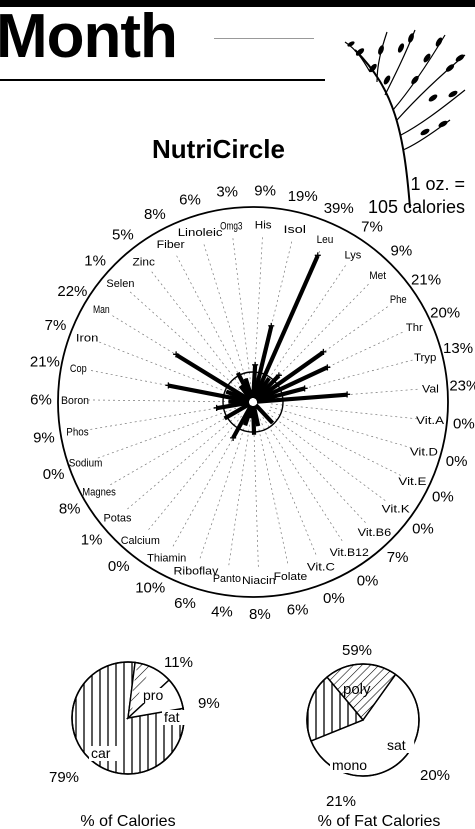  I want to click on nutrient-label: Met, so click(377, 276).